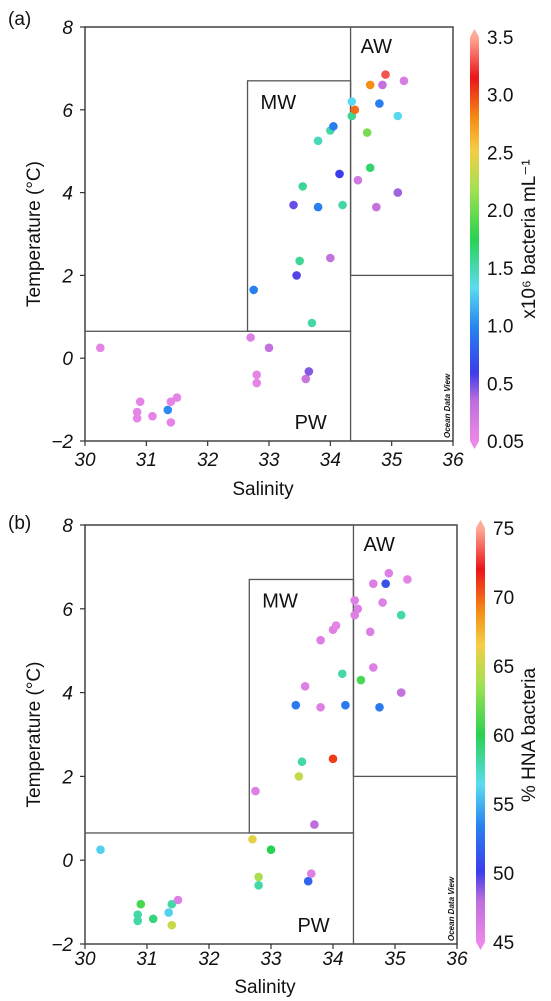 The height and width of the screenshot is (1001, 551). Describe the element at coordinates (480, 735) in the screenshot. I see `colorbar` at that location.